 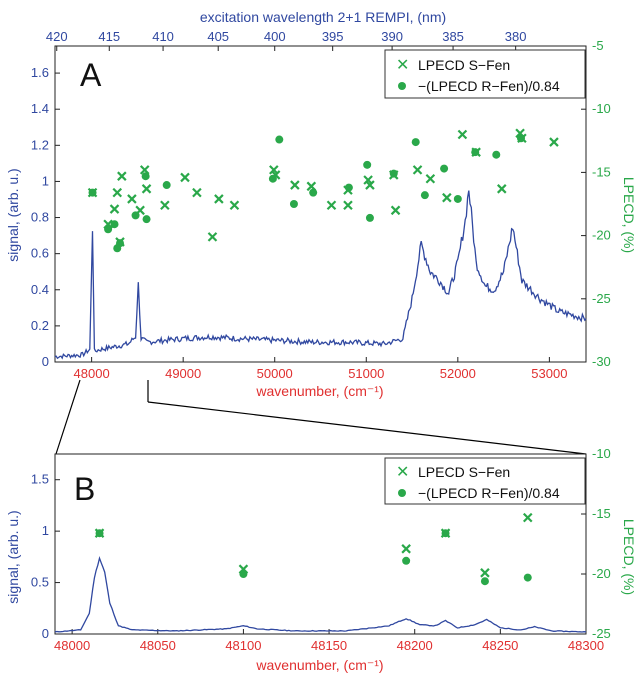 What do you see at coordinates (40, 144) in the screenshot?
I see `y-left-tick-label: 1.2` at bounding box center [40, 144].